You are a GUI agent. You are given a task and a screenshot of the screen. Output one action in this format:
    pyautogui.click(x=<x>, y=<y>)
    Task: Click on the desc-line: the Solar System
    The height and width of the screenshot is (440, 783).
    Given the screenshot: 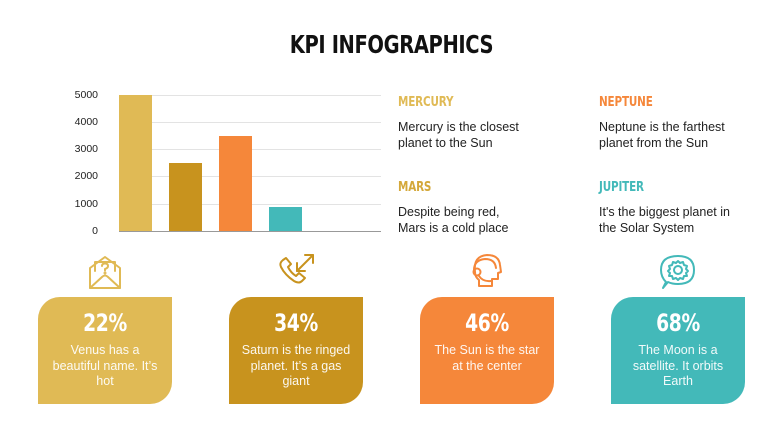 What is the action you would take?
    pyautogui.click(x=647, y=227)
    